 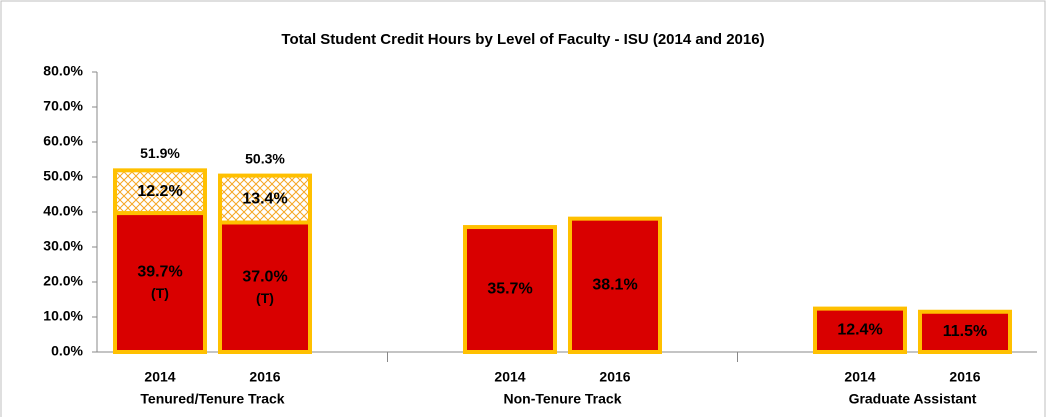 What do you see at coordinates (63, 316) in the screenshot?
I see `y-tick-label: 10.0%` at bounding box center [63, 316].